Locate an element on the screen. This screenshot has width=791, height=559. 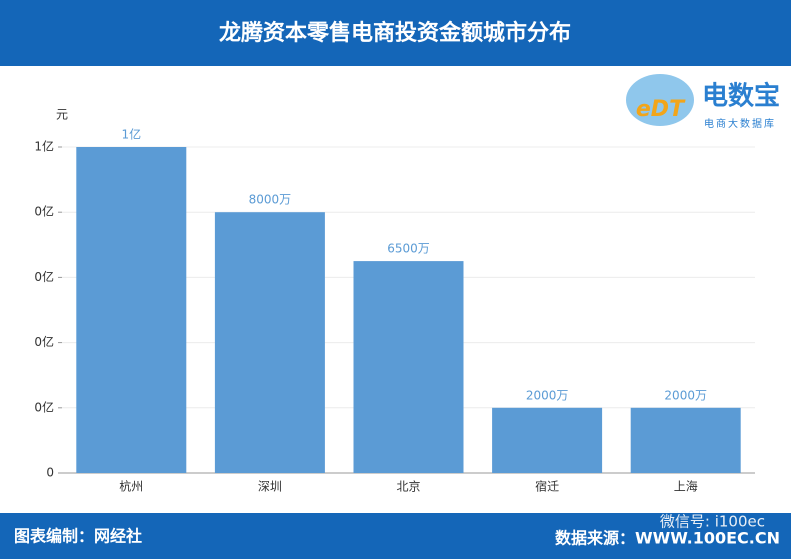
chart-title: 龙腾资本零售电商投资金额城市分布 is located at coordinates (395, 33).